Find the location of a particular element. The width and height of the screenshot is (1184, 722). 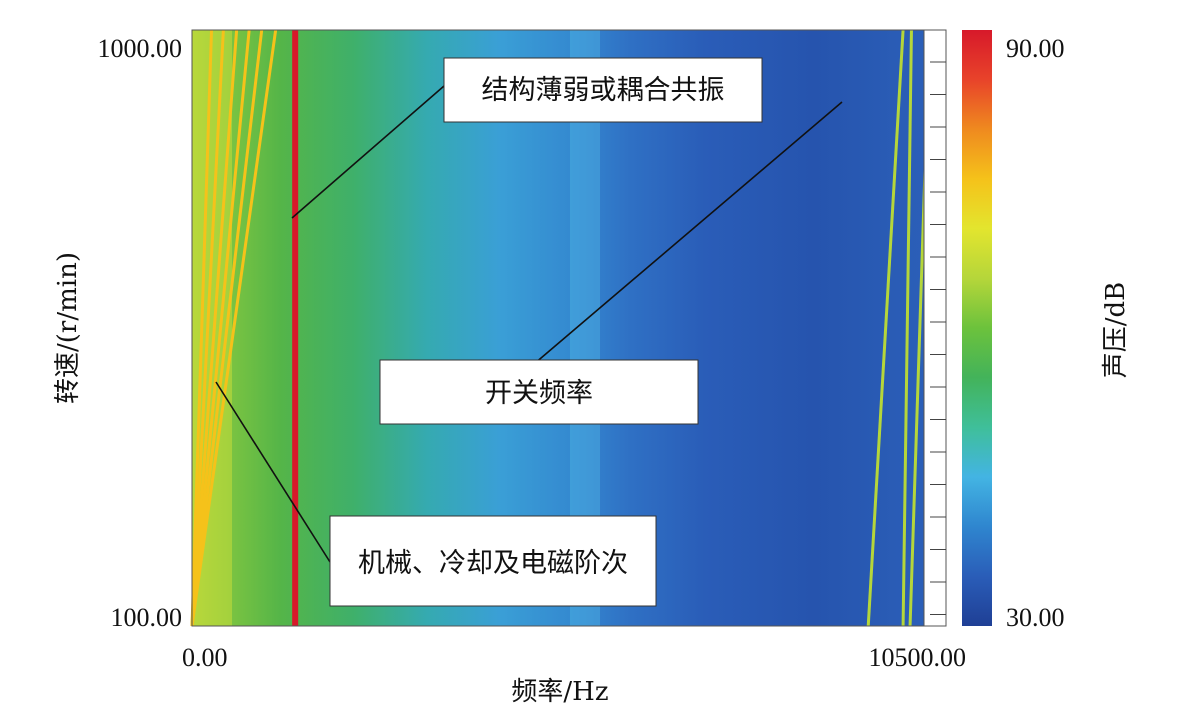

colorbar-max-label: 90.00 is located at coordinates (1035, 48).